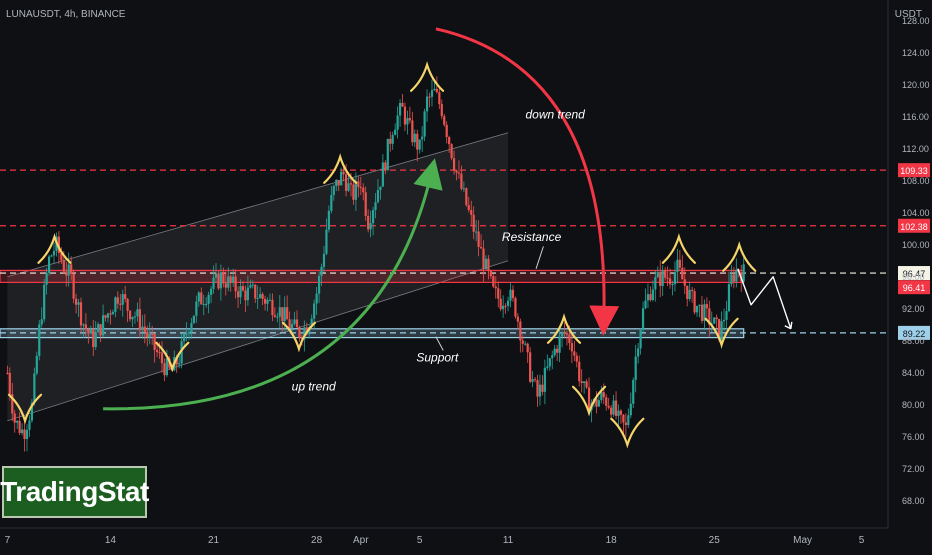 The width and height of the screenshot is (932, 555). I want to click on symbol-header: LUNAUSDT, 4h, BINANCE, so click(65, 14).